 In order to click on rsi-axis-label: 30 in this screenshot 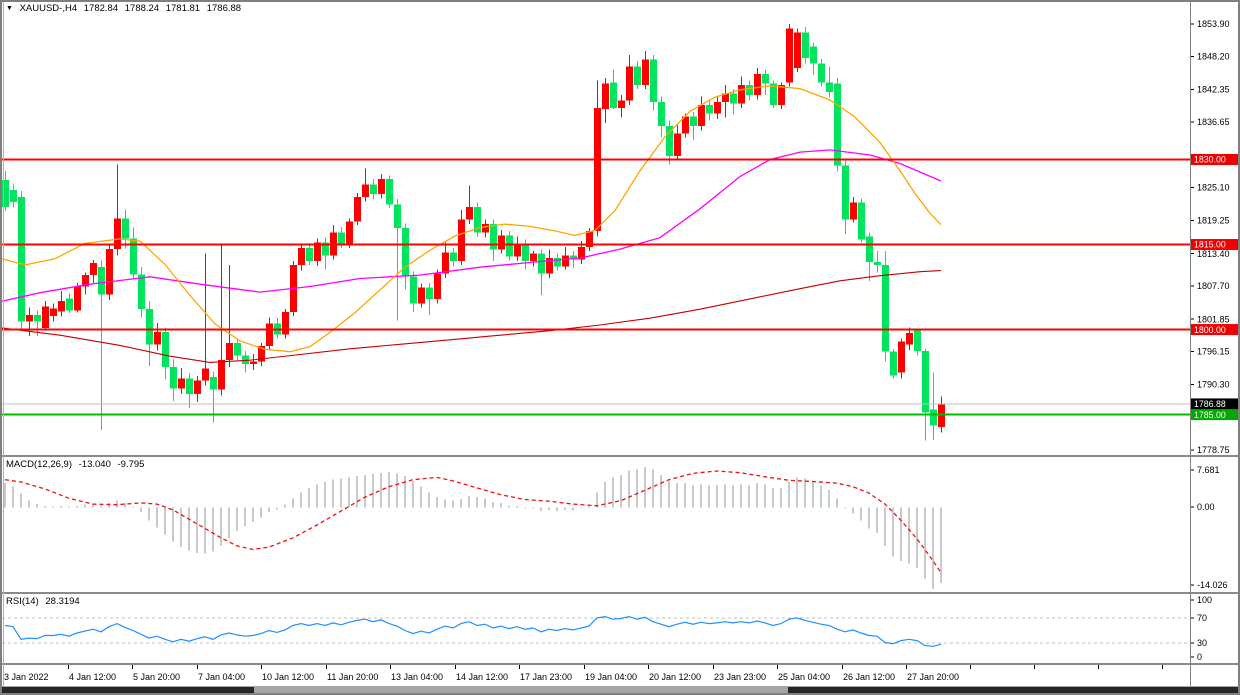, I will do `click(1202, 643)`.